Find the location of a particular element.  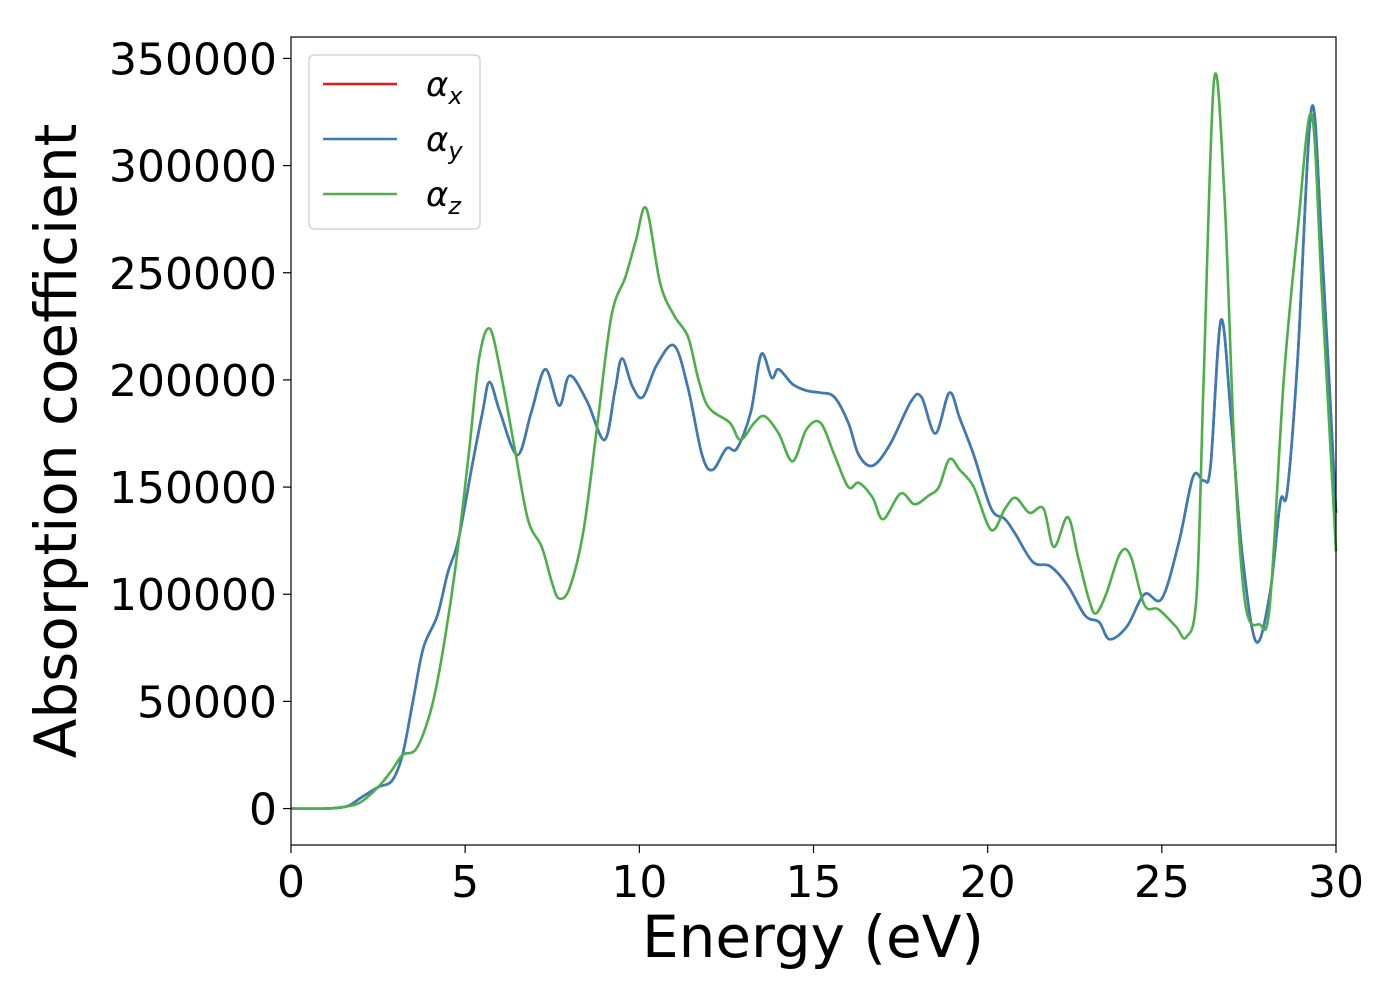

y-axis-label: Absorption coefficient is located at coordinates (56, 441).